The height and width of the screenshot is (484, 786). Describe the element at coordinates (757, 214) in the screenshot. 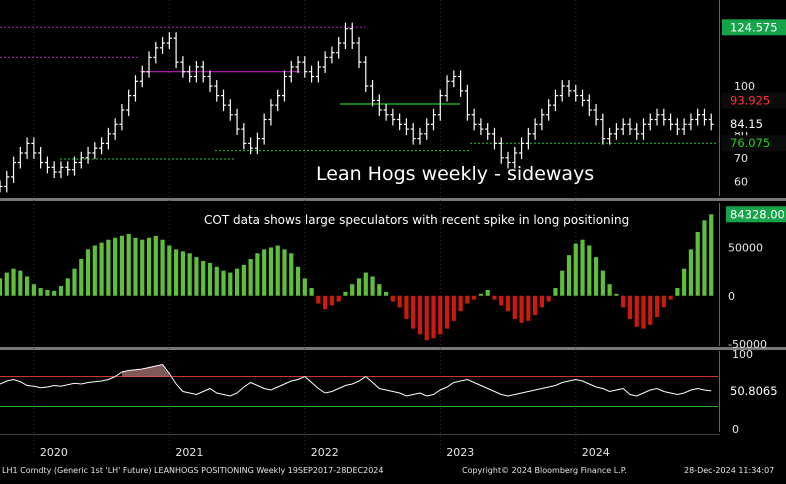

I see `cot-value-badge-label: 84328.00` at that location.